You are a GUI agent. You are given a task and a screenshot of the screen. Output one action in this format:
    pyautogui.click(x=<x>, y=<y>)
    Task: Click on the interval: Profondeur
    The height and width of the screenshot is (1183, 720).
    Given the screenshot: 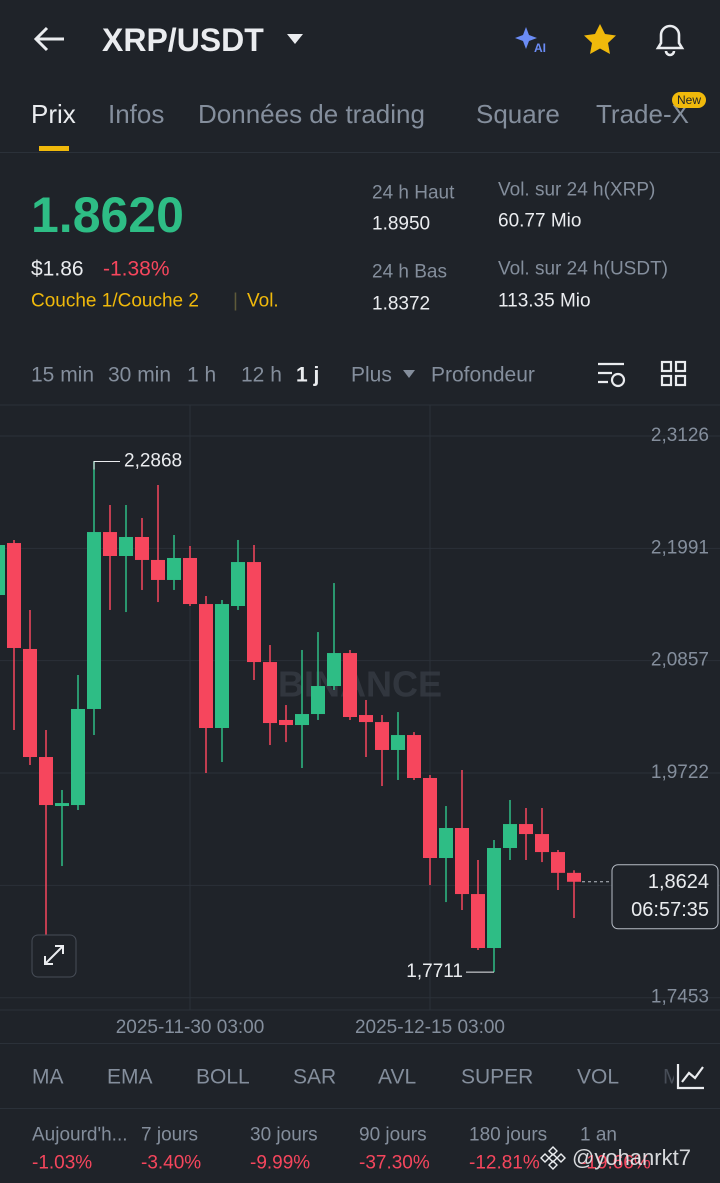 What is the action you would take?
    pyautogui.click(x=483, y=375)
    